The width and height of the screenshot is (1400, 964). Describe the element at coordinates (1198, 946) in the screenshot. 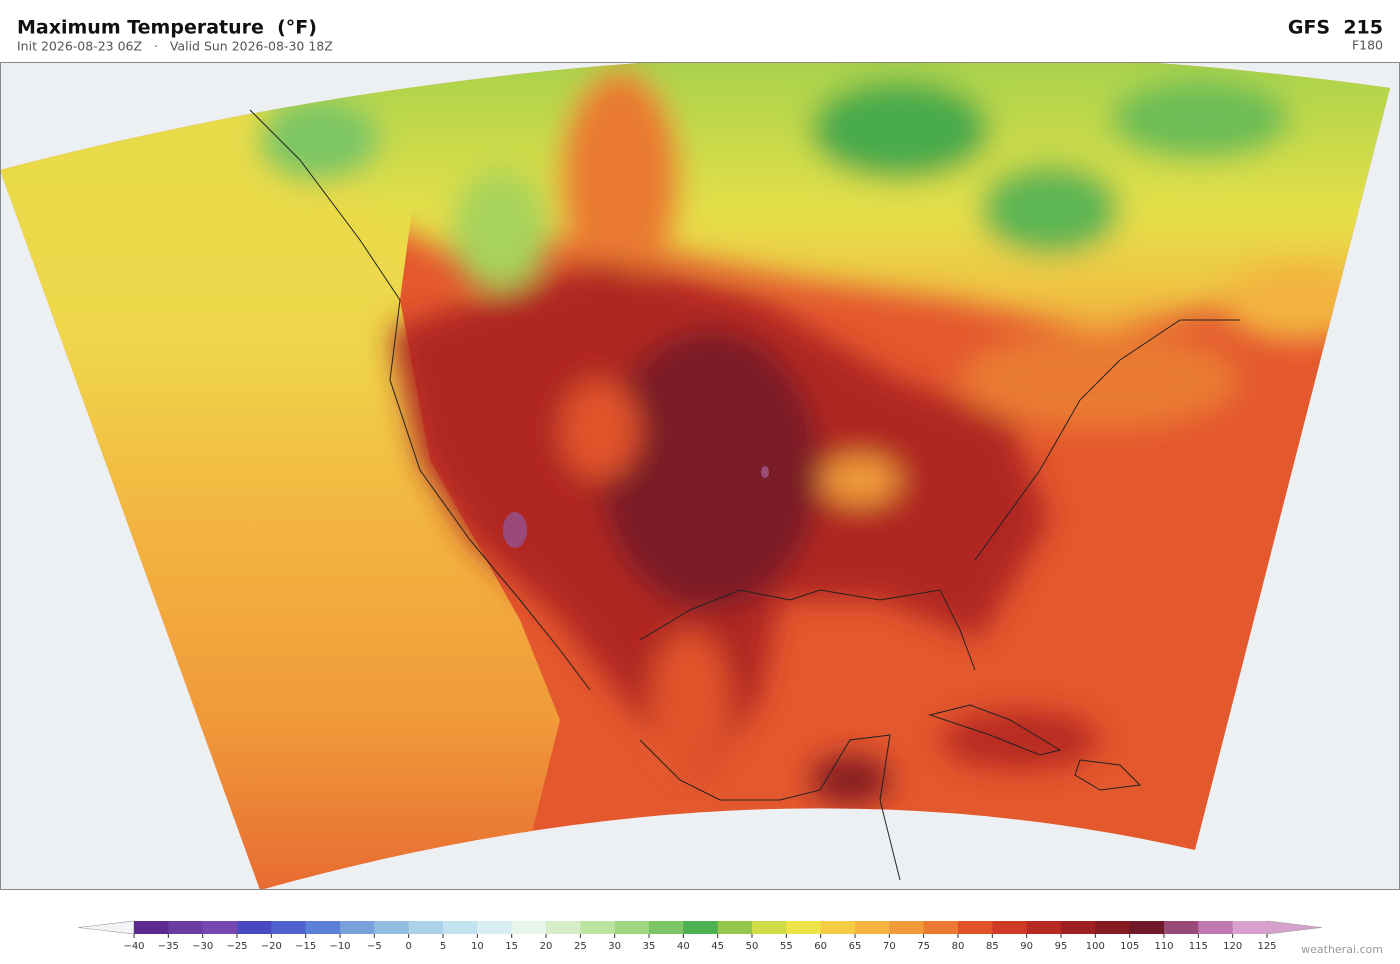

I see `colorbar-tick-label: 115` at that location.